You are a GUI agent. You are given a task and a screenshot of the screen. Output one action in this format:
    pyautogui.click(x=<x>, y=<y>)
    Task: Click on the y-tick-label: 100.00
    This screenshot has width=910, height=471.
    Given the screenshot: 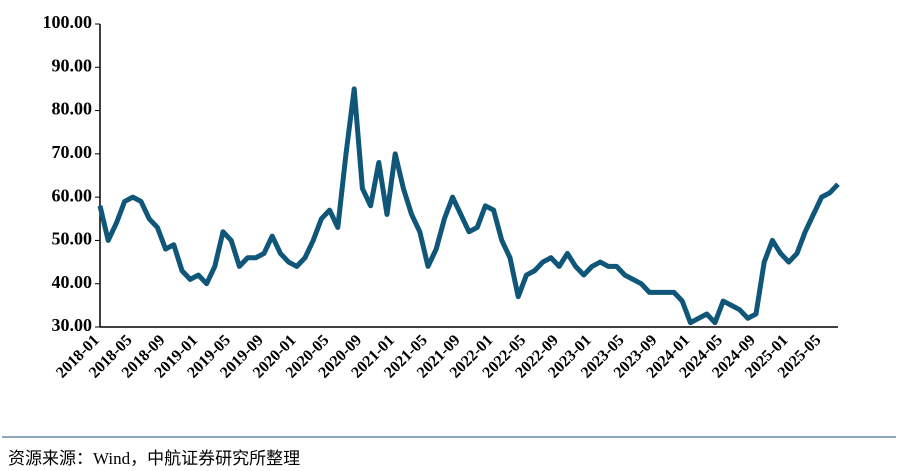 What is the action you would take?
    pyautogui.click(x=68, y=22)
    